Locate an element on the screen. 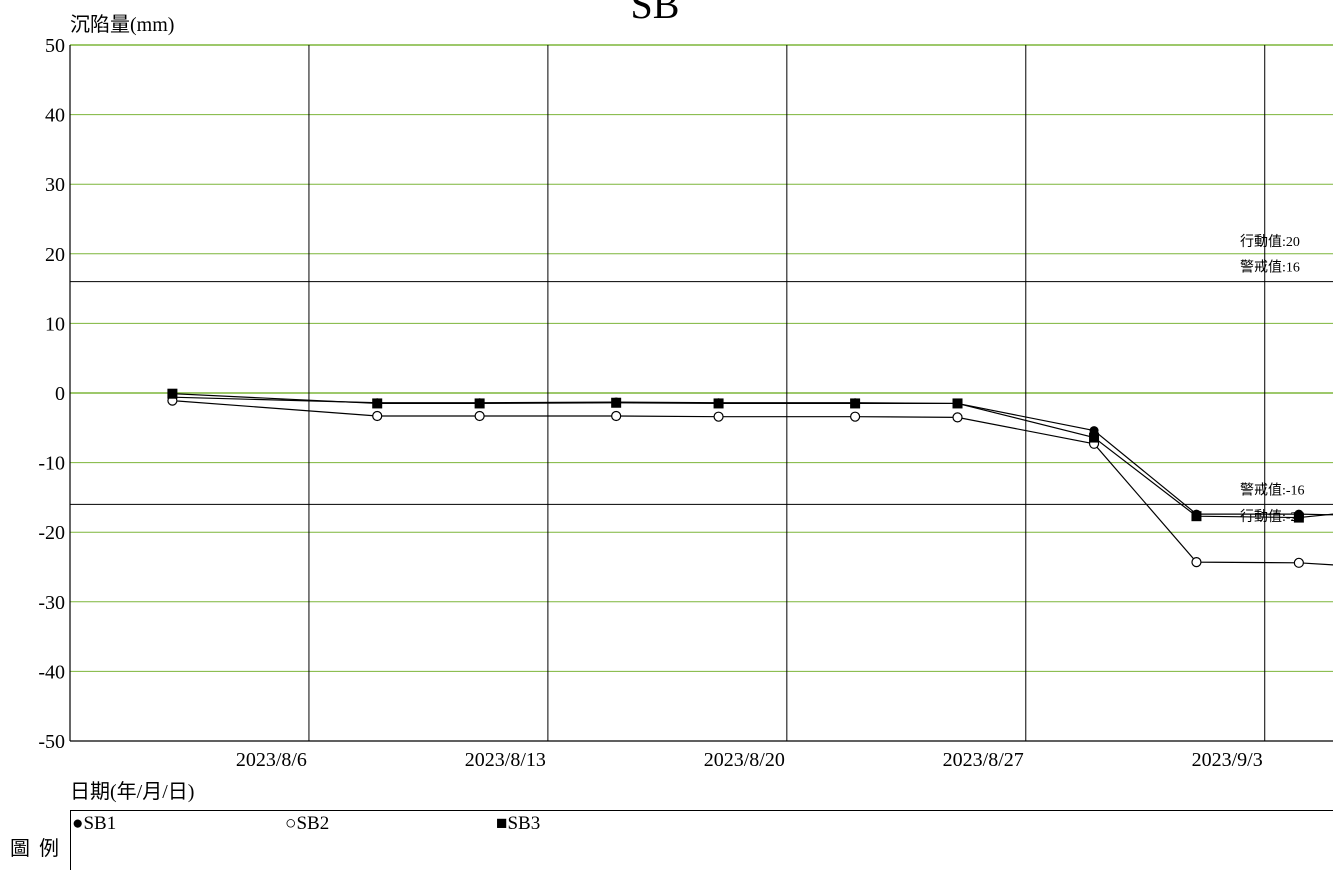 Image resolution: width=1333 pixels, height=870 pixels. y-tick-label: -20 is located at coordinates (51, 533).